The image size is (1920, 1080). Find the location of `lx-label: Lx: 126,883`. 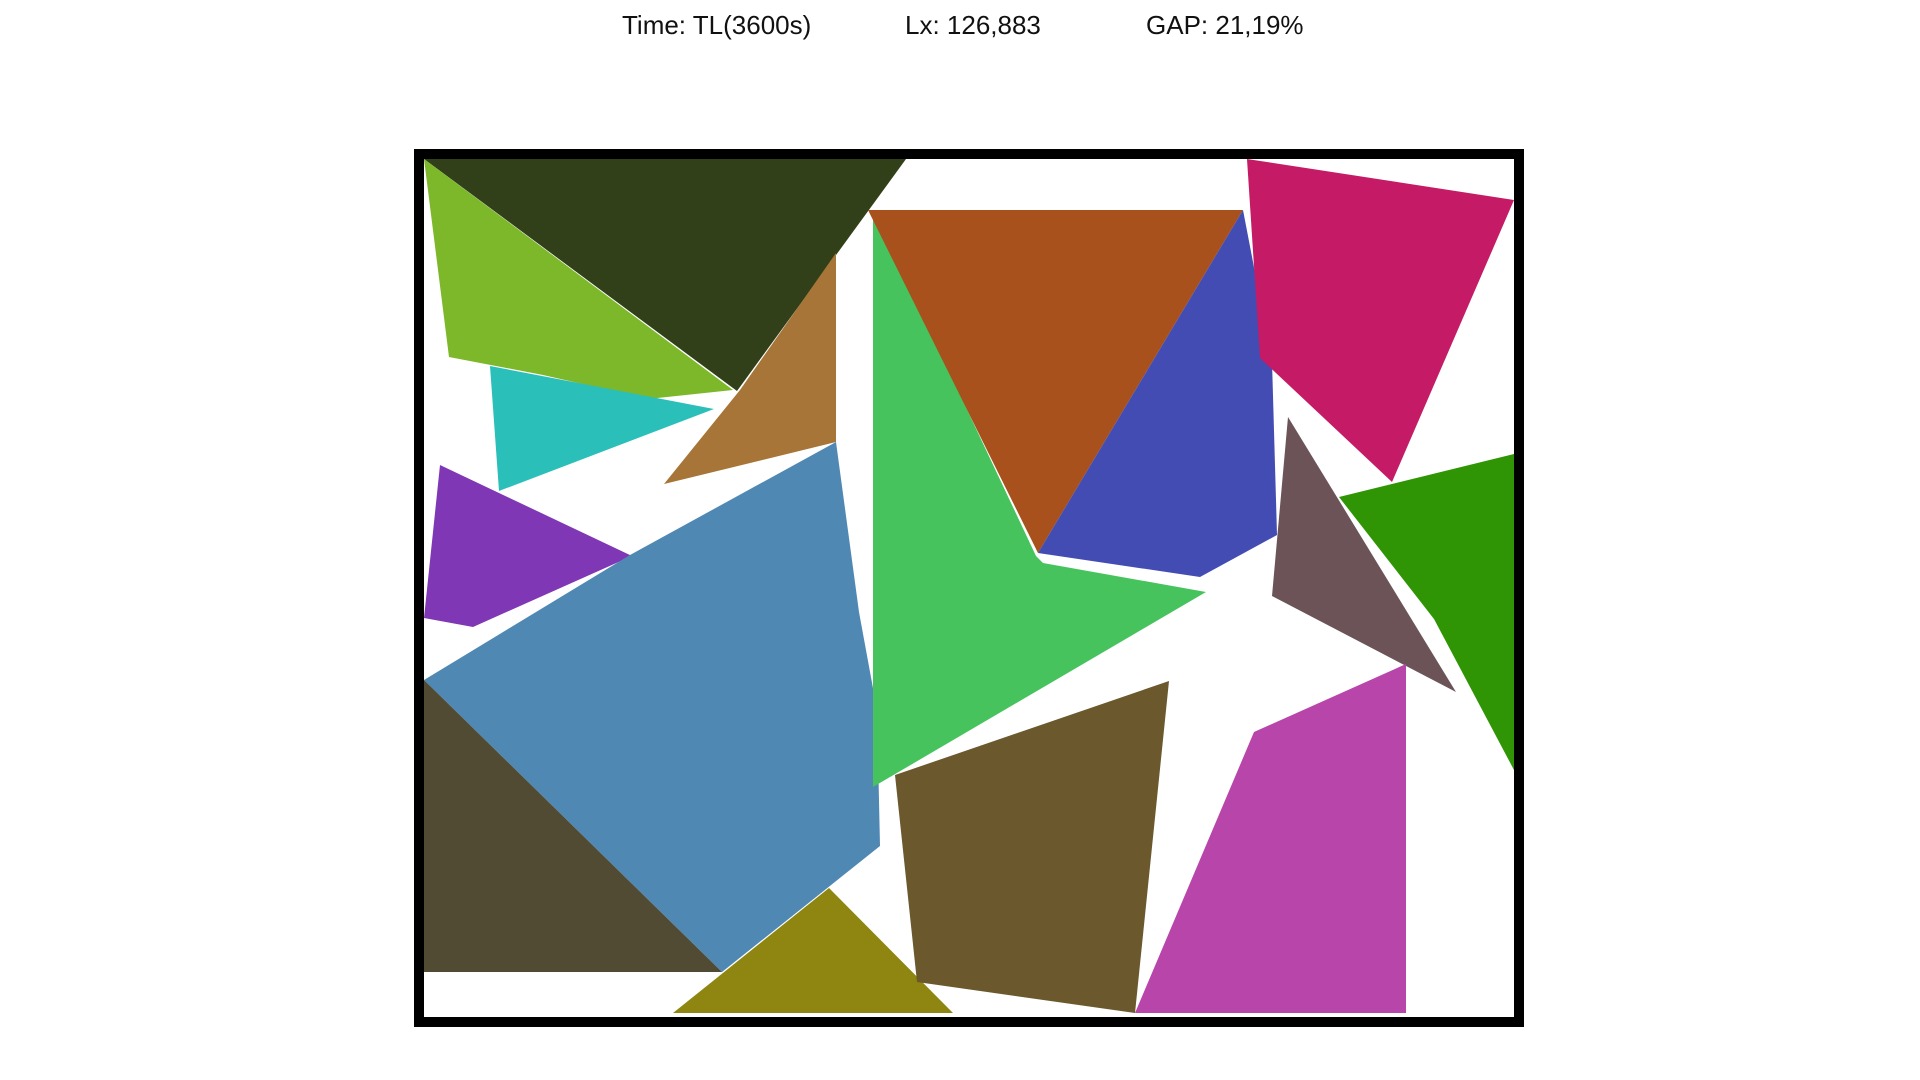

lx-label: Lx: 126,883 is located at coordinates (973, 25).